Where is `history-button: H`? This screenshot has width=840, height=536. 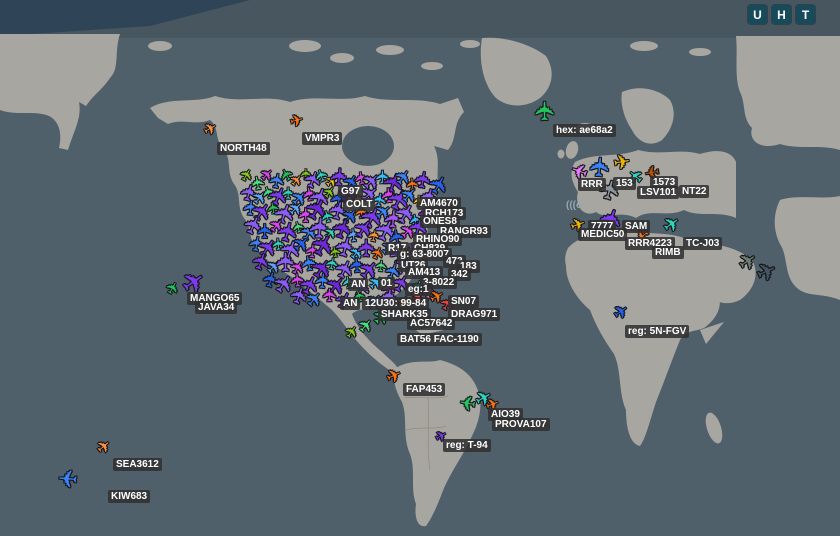 history-button: H is located at coordinates (781, 14).